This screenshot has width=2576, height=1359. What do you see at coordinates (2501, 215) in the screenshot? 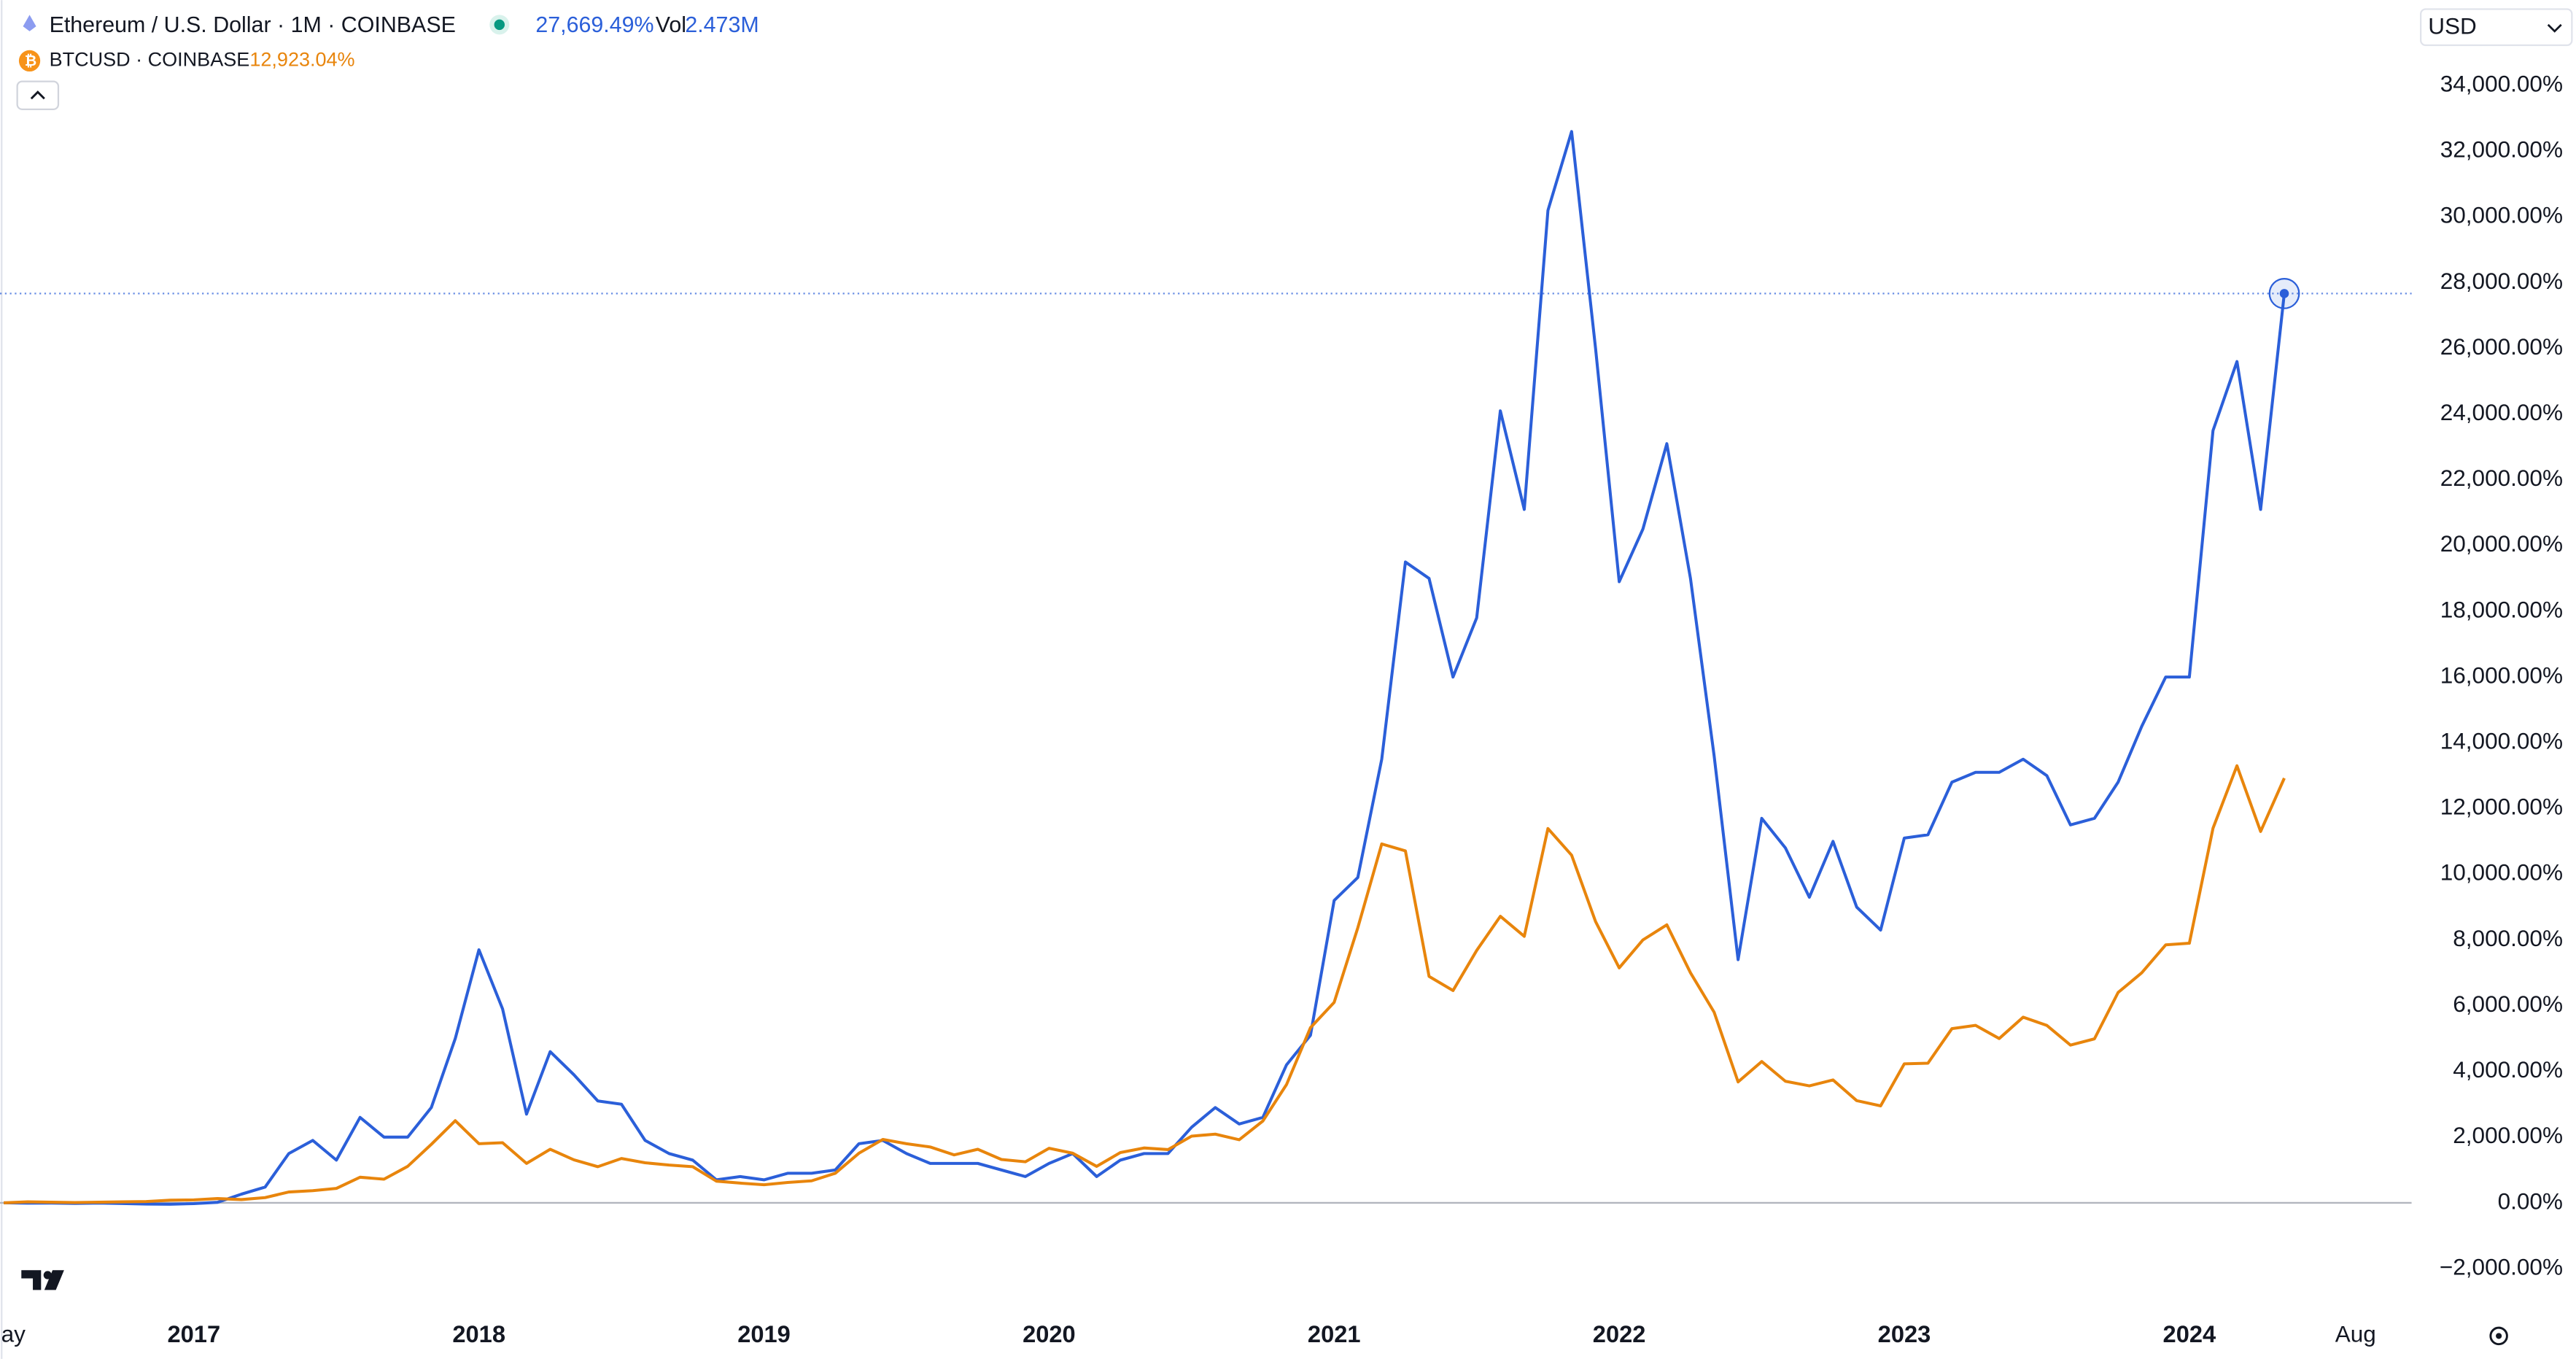
I see `y-tick-label: 30,000.00%` at bounding box center [2501, 215].